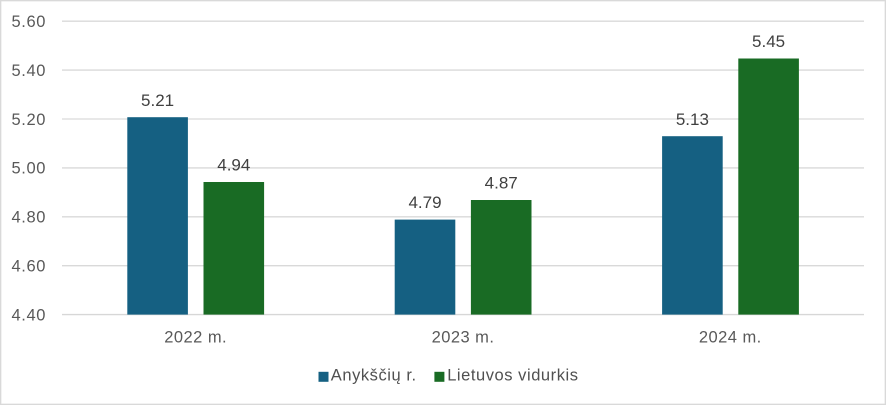 The image size is (886, 410). I want to click on svg-text: 4.40, so click(28, 315).